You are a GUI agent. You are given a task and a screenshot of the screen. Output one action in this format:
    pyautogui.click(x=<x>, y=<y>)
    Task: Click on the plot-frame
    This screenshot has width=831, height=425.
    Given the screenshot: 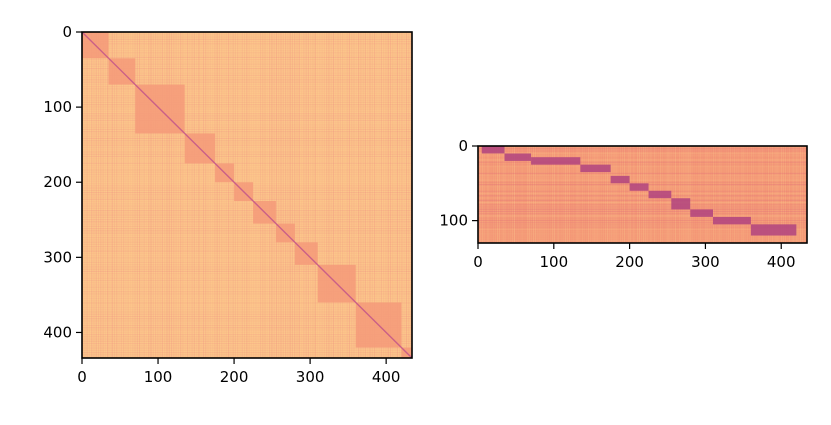 What is the action you would take?
    pyautogui.click(x=642, y=194)
    